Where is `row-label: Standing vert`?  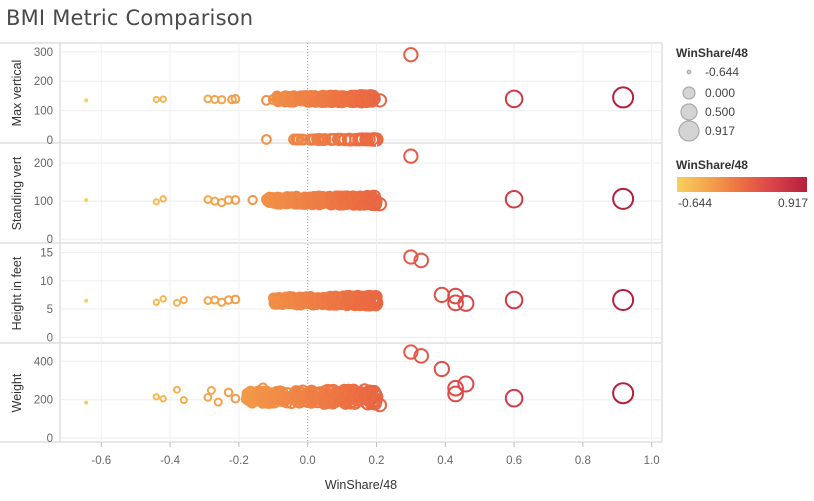 row-label: Standing vert is located at coordinates (17, 193).